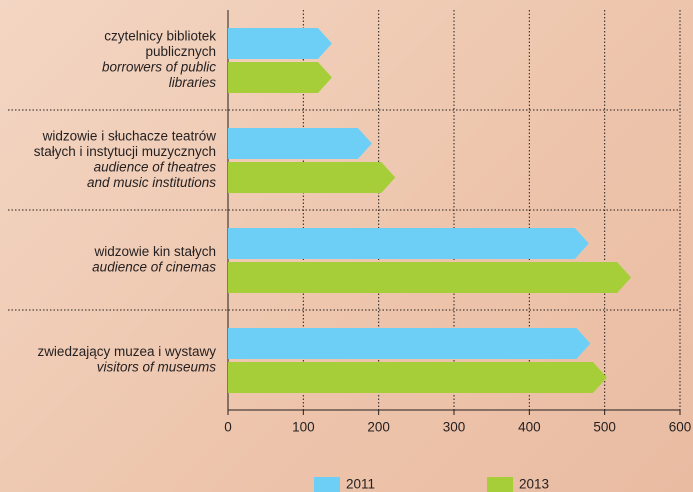 Image resolution: width=693 pixels, height=492 pixels. Describe the element at coordinates (126, 351) in the screenshot. I see `category-label: zwiedzający muzea i wystawy` at that location.